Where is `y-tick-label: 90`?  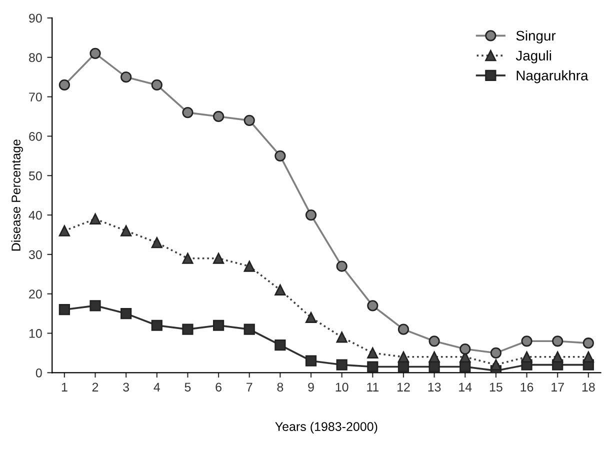
y-tick-label: 90 is located at coordinates (35, 18).